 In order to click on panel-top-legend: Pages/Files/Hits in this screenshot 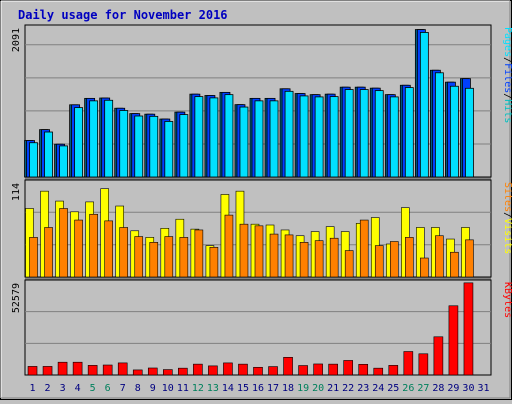, I will do `click(507, 75)`.